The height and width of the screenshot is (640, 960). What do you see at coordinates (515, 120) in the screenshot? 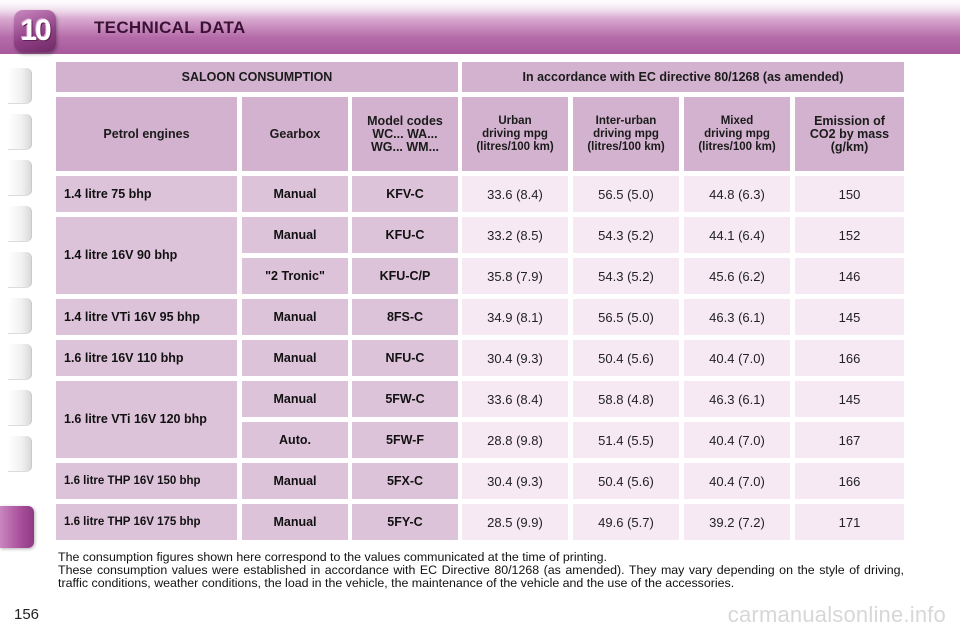
I see `col-header-urban-line1: Urban` at bounding box center [515, 120].